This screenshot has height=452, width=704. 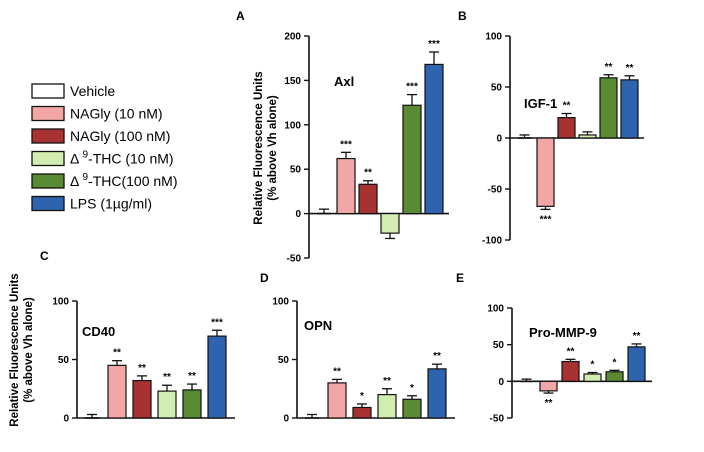 What do you see at coordinates (462, 16) in the screenshot?
I see `panel-letter: B` at bounding box center [462, 16].